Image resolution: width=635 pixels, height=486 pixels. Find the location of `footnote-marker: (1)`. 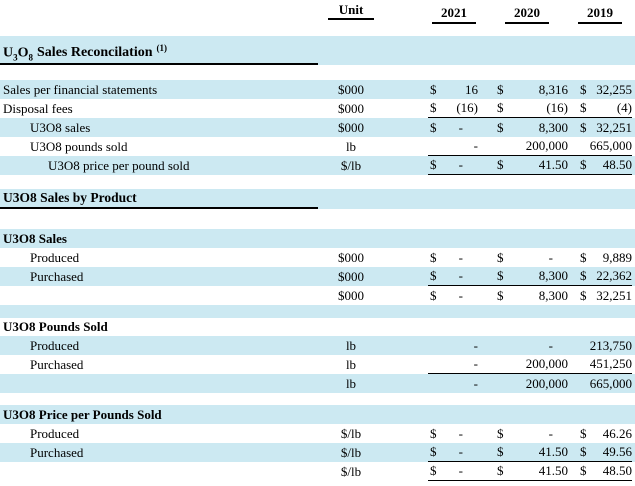

footnote-marker: (1) is located at coordinates (162, 47).